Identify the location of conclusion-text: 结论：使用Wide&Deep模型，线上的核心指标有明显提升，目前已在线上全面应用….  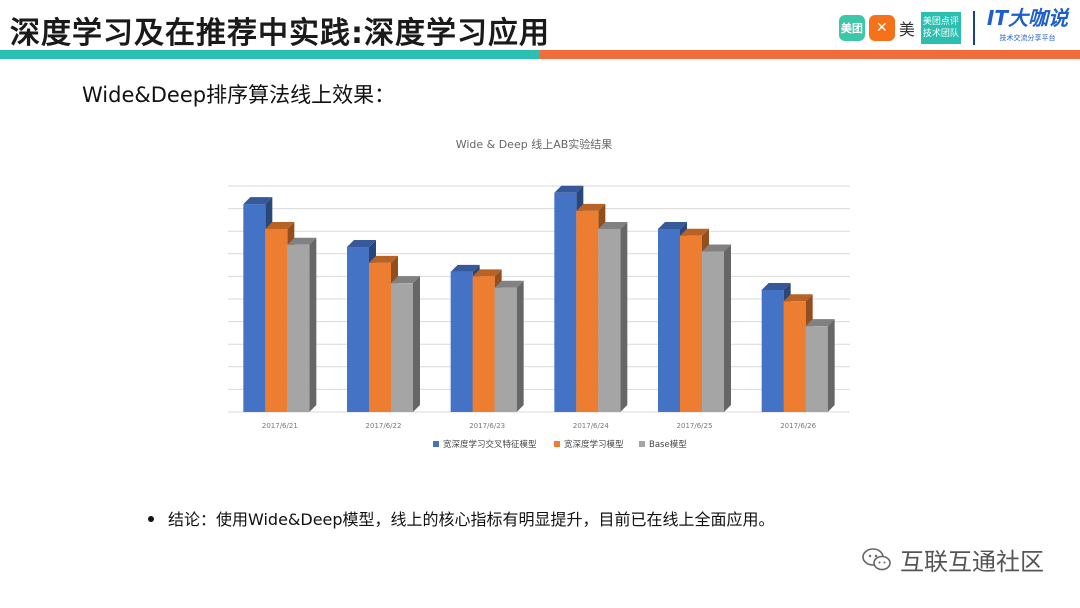
(471, 519).